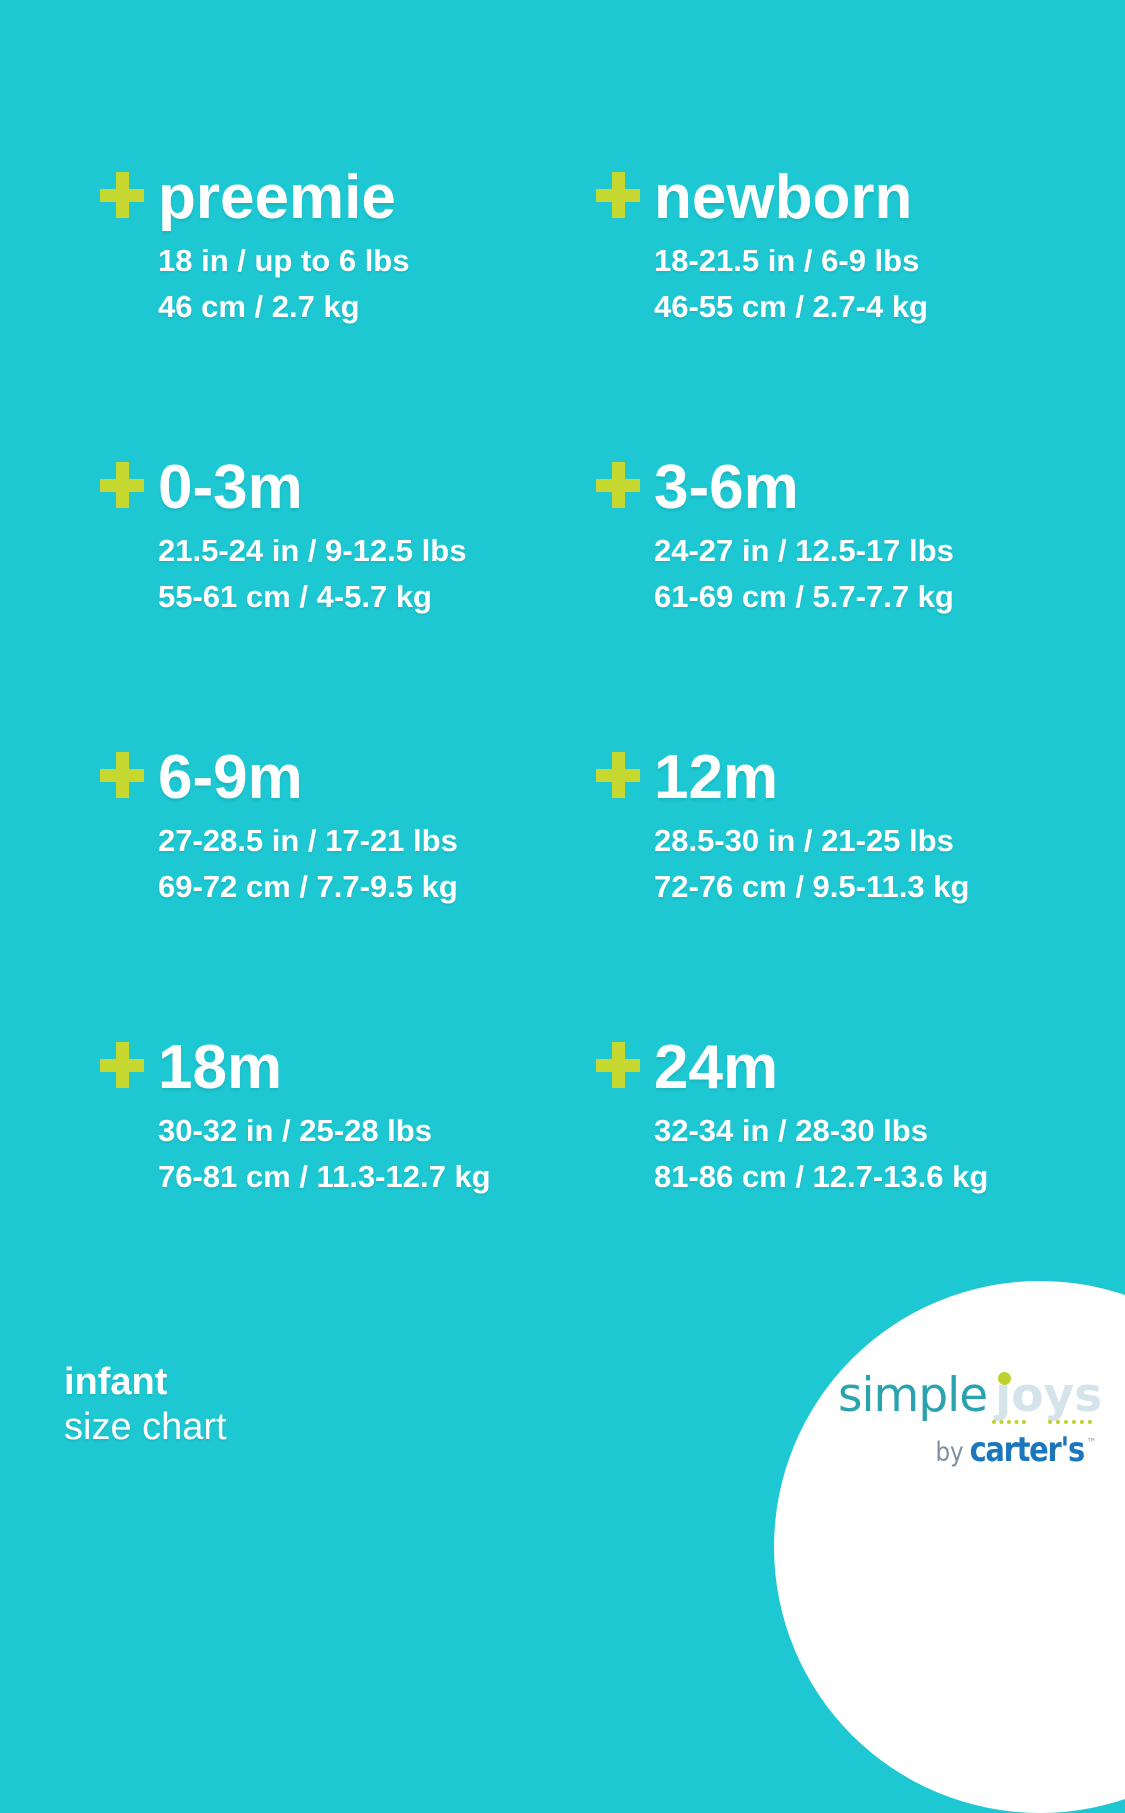 This screenshot has height=1813, width=1125. What do you see at coordinates (295, 596) in the screenshot?
I see `size-metric: 55-61 cm / 4-5.7 kg` at bounding box center [295, 596].